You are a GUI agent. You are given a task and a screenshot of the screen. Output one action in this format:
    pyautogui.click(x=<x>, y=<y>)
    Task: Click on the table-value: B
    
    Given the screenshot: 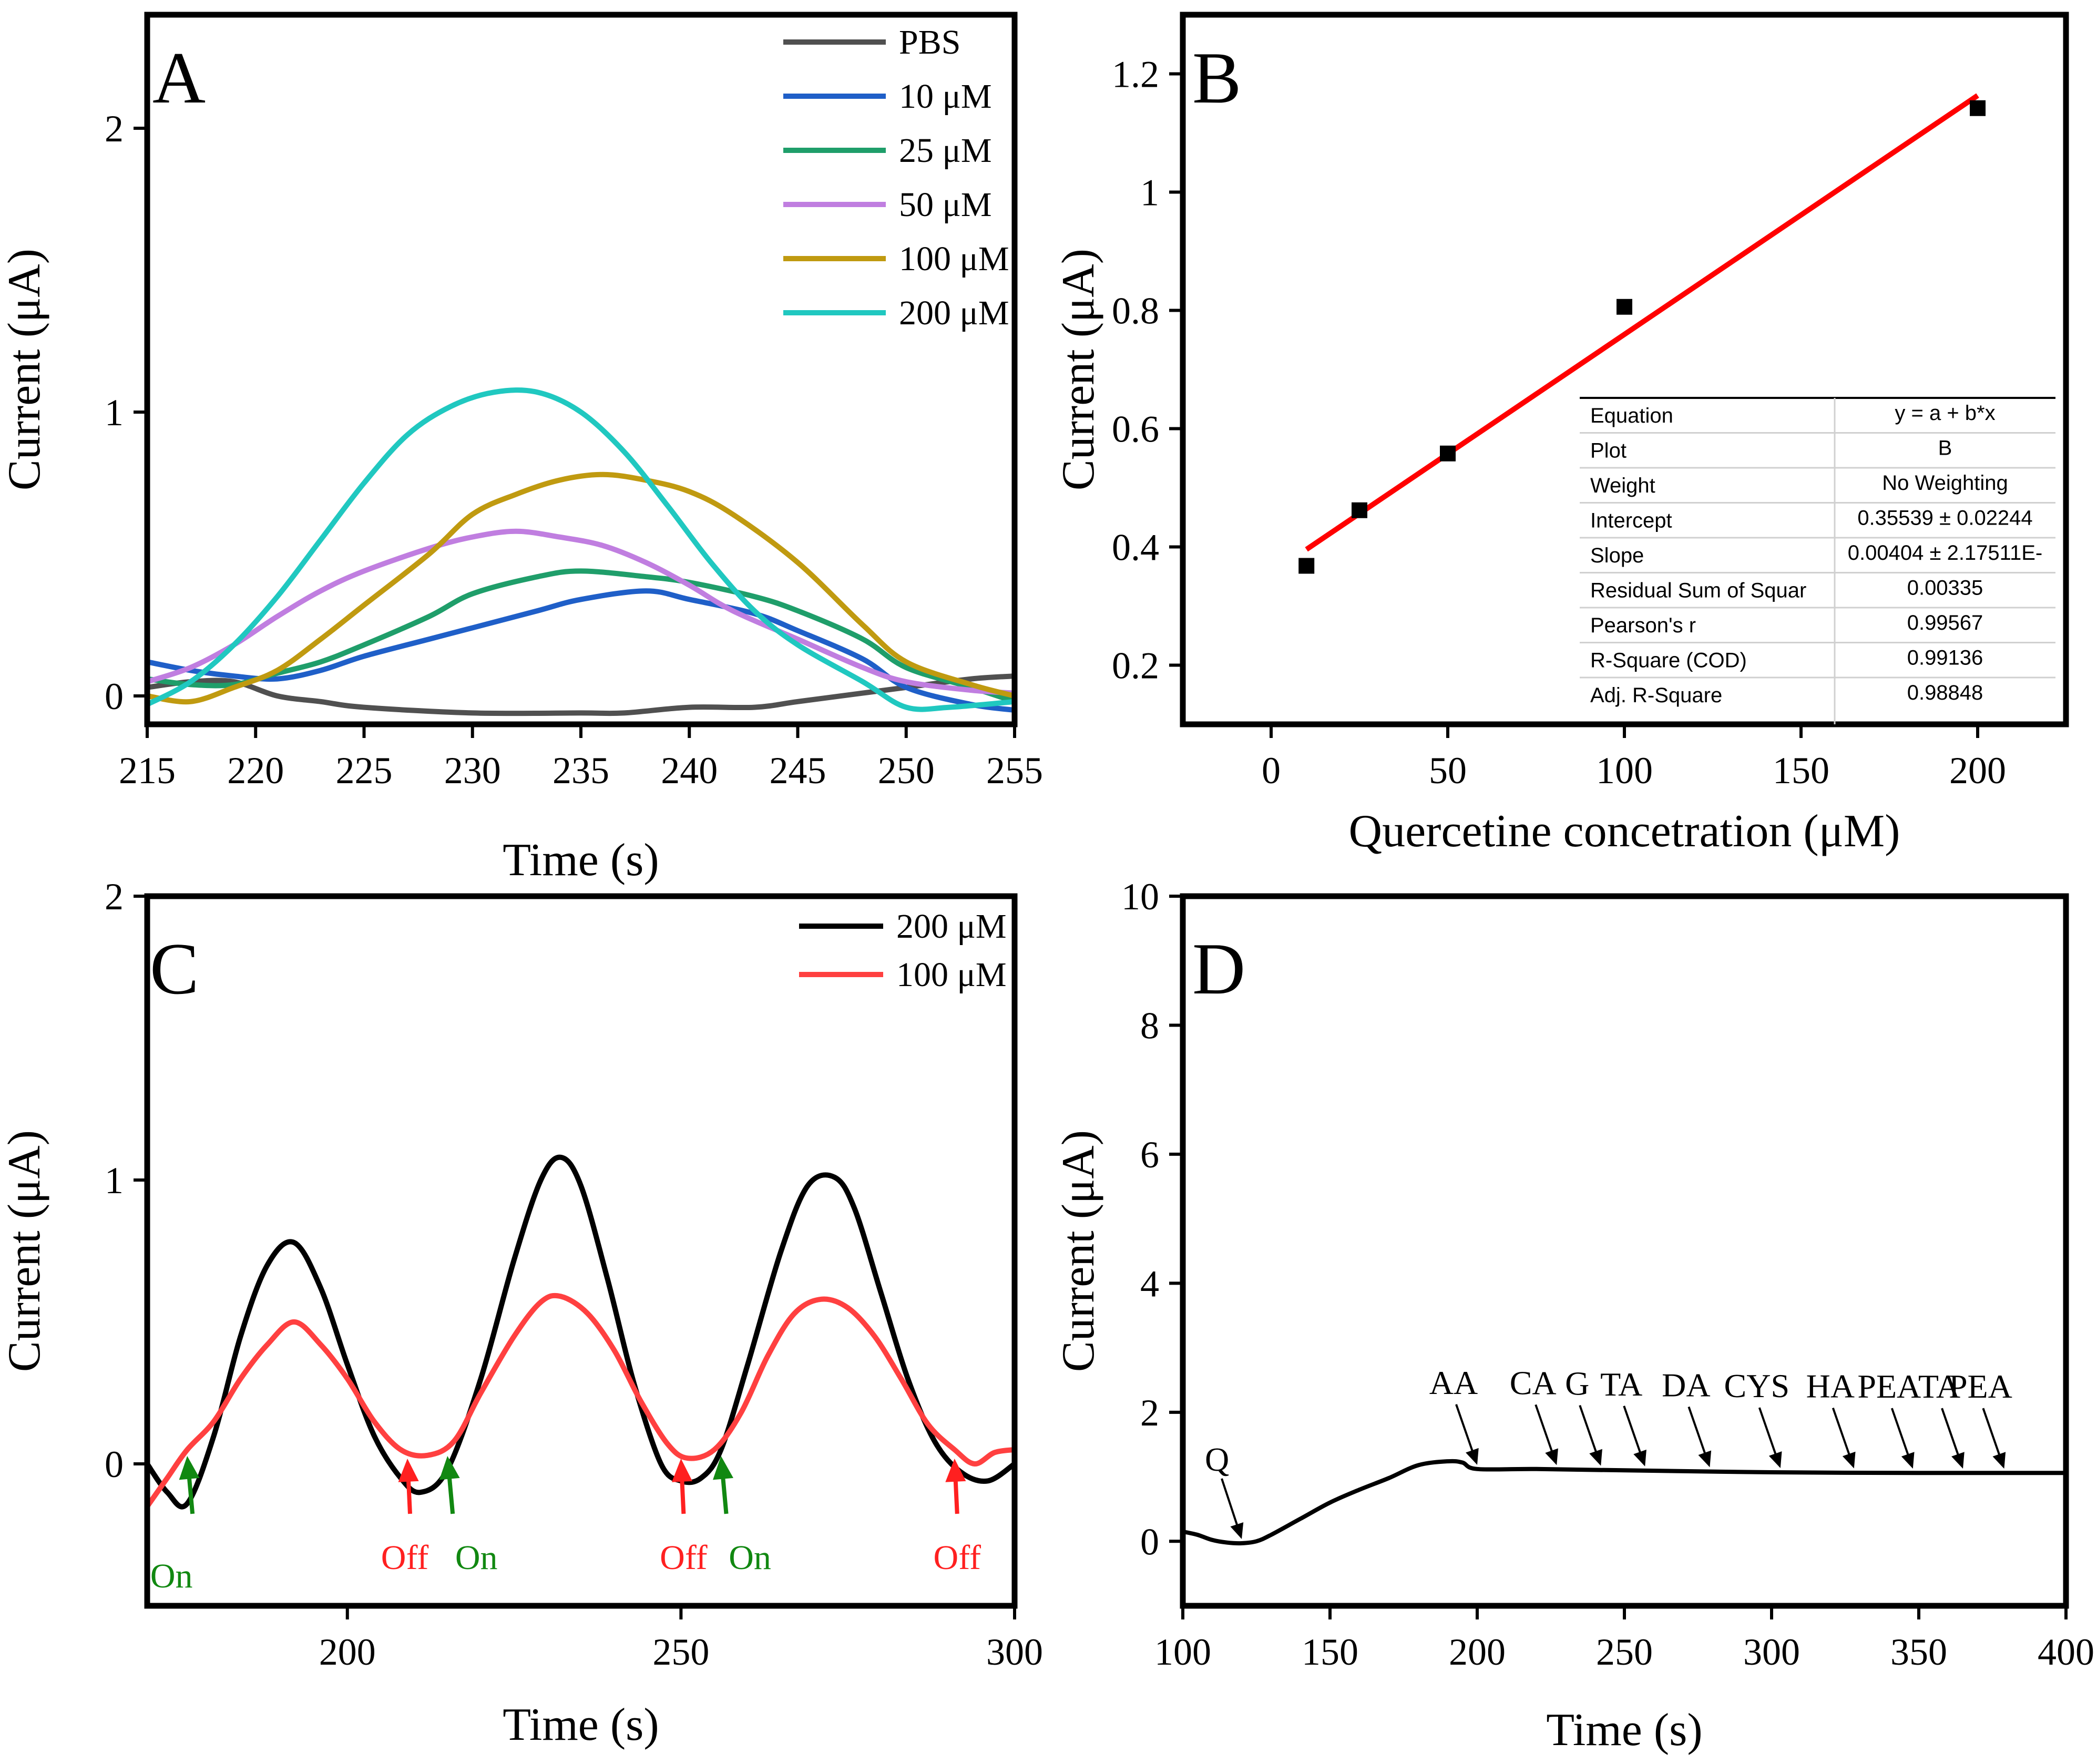 What is the action you would take?
    pyautogui.click(x=1945, y=448)
    